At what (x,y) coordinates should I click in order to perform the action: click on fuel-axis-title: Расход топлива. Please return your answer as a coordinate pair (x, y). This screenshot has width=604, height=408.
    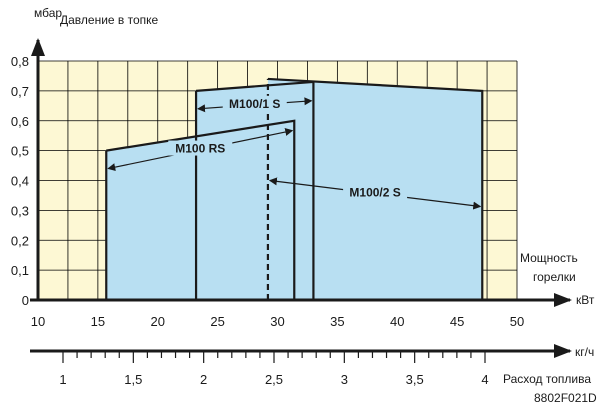
    Looking at the image, I should click on (547, 379).